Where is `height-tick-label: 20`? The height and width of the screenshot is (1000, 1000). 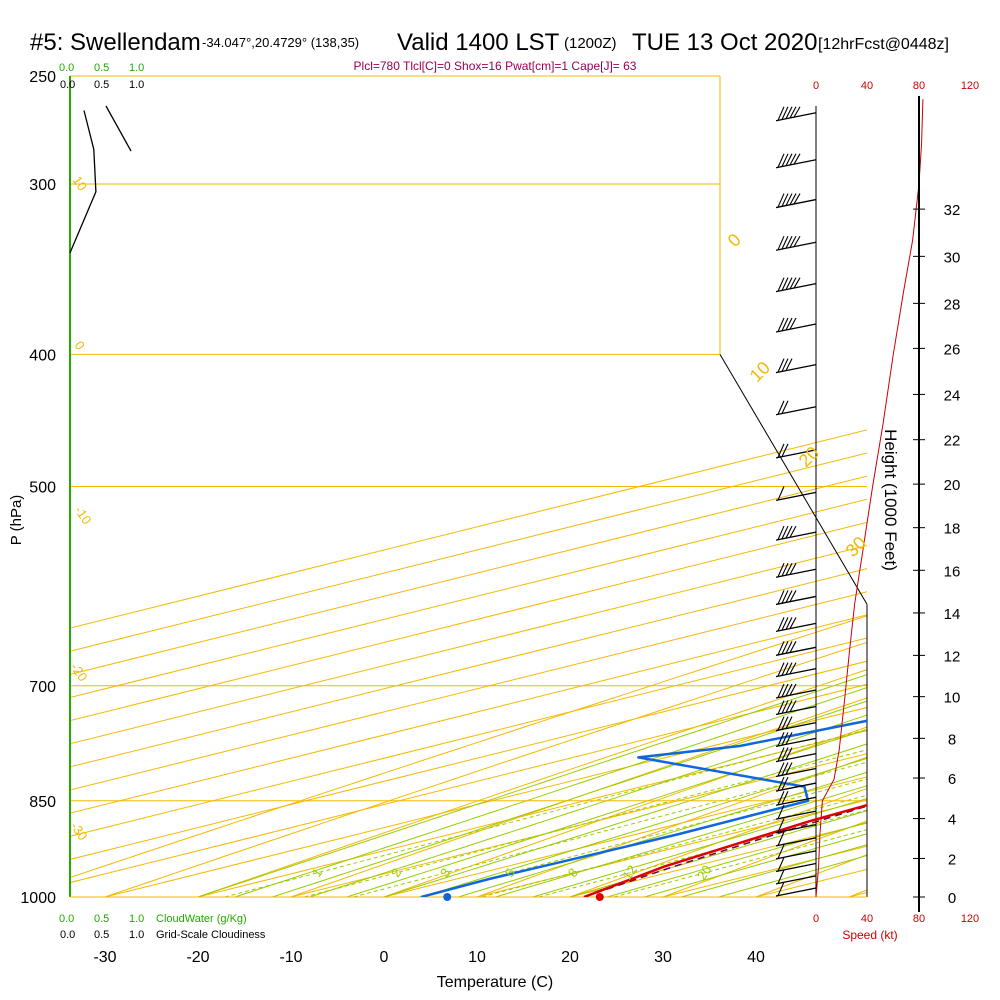 height-tick-label: 20 is located at coordinates (952, 485).